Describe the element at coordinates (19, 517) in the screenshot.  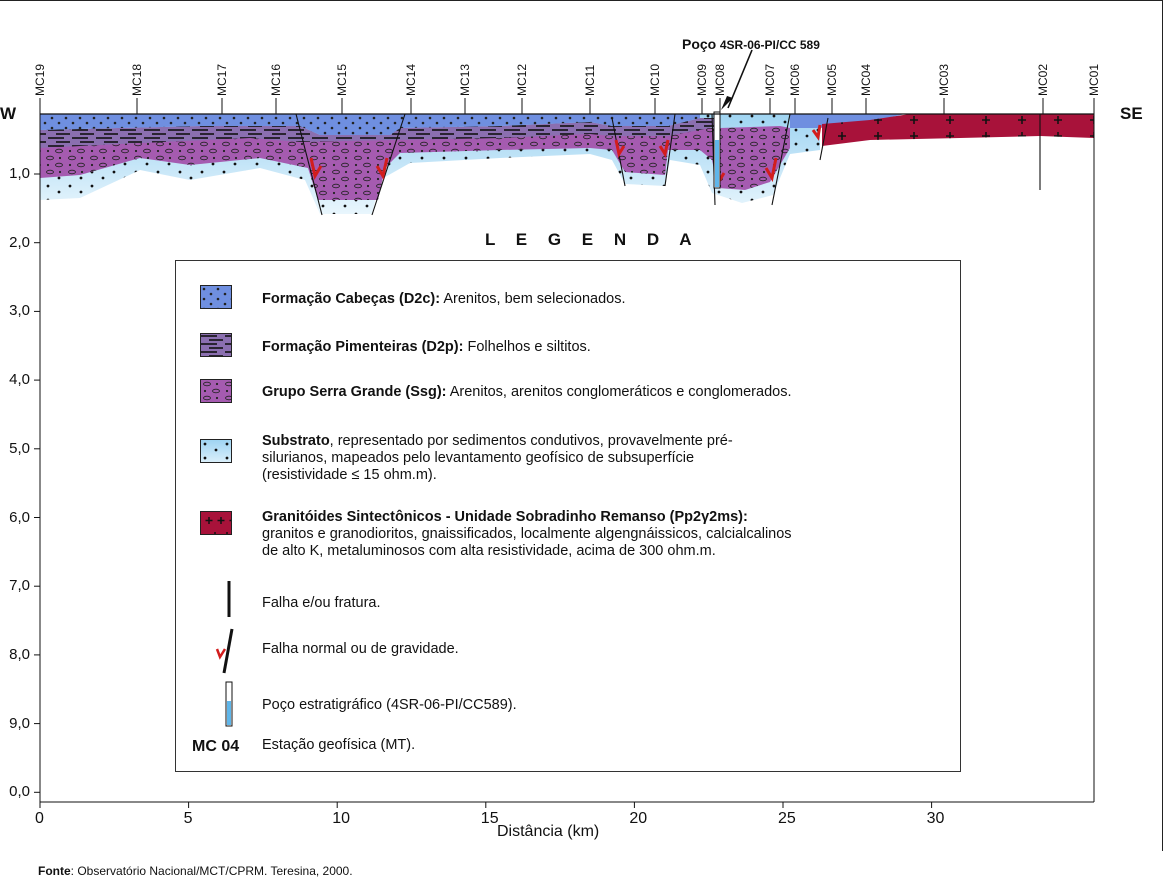
I see `y-tick-label: 6,0` at that location.